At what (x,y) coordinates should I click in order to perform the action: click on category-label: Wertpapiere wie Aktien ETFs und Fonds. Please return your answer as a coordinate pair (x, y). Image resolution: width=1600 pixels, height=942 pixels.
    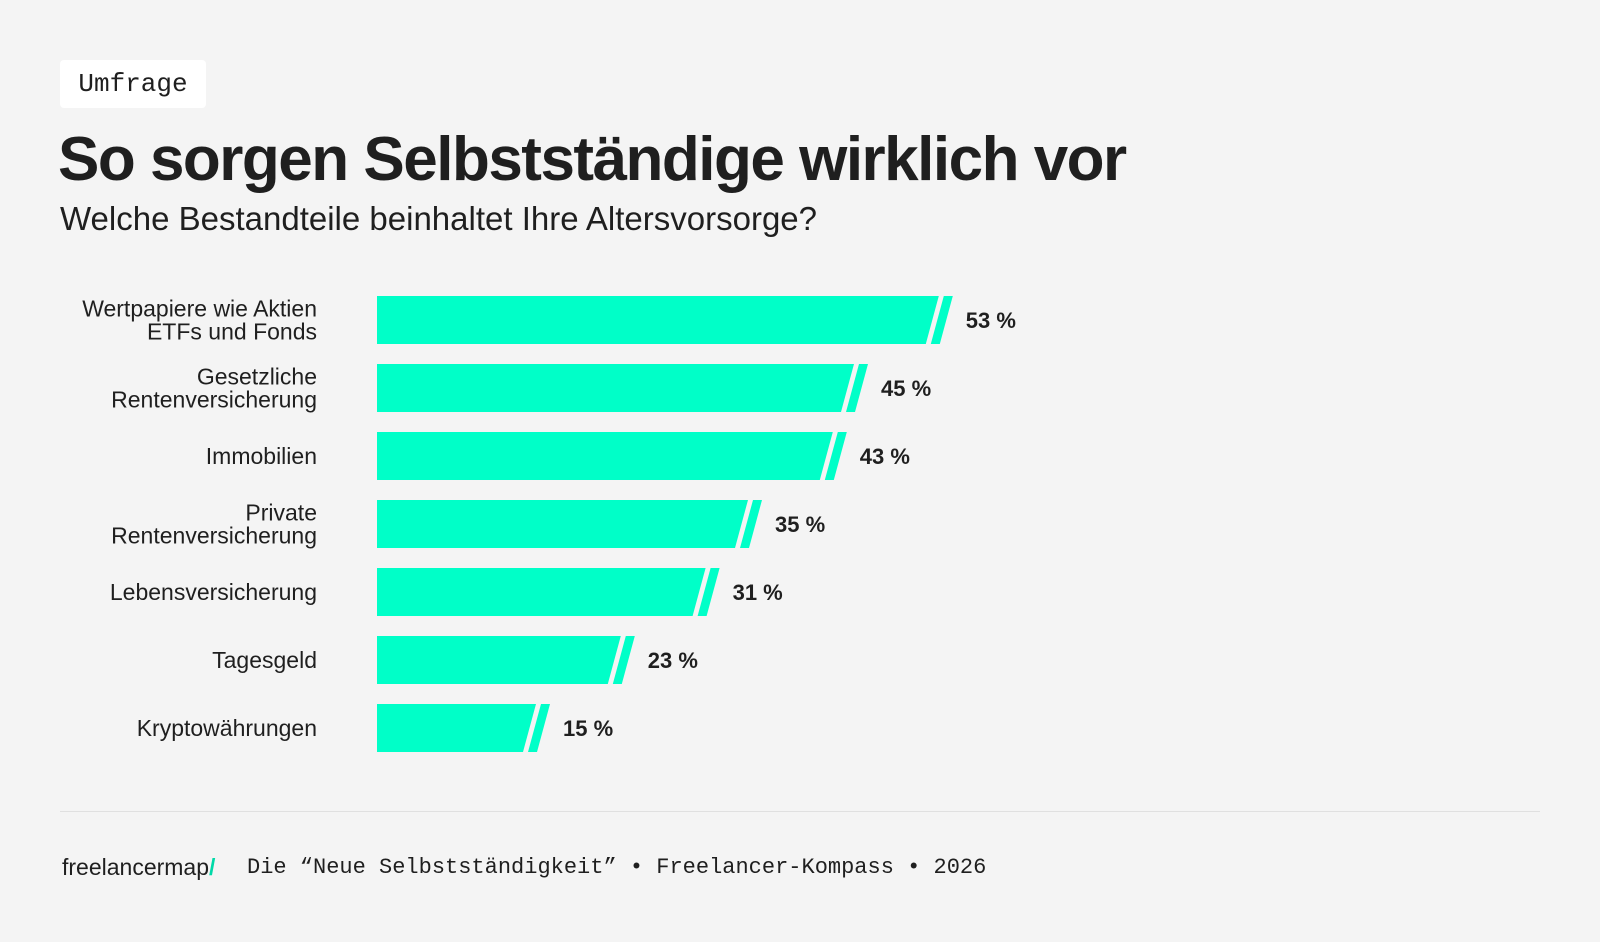
    Looking at the image, I should click on (199, 320).